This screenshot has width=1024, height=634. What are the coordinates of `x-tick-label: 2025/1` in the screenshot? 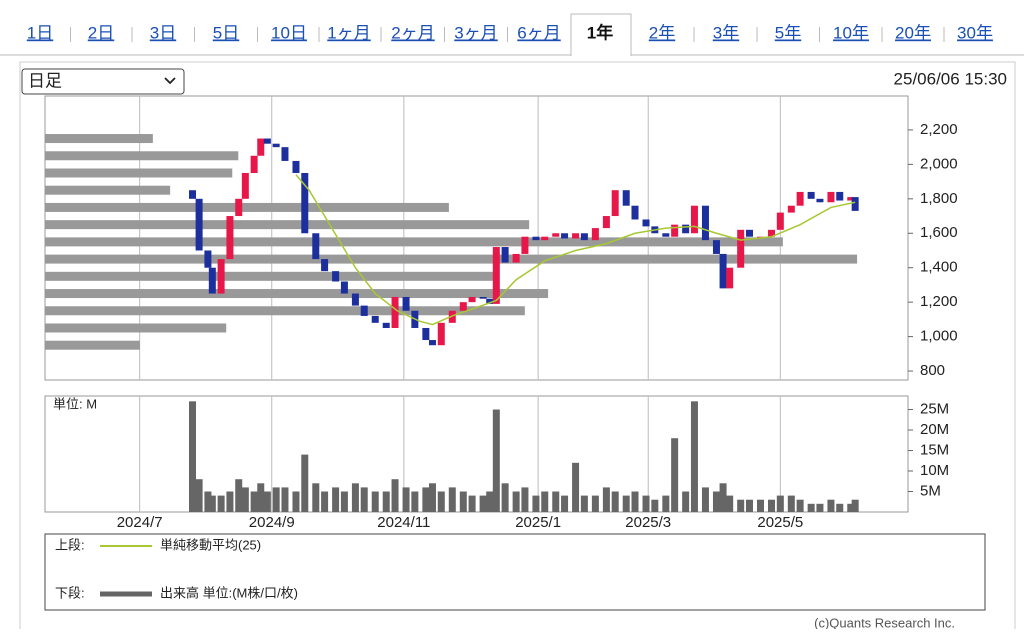 It's located at (538, 522).